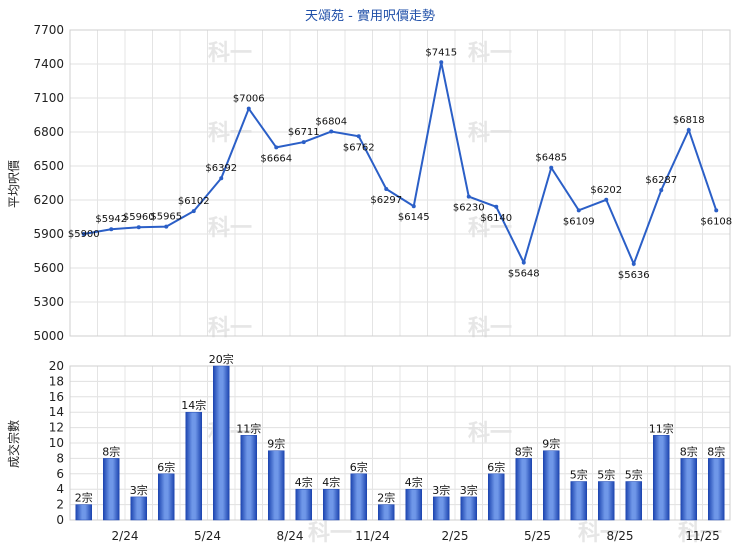  Describe the element at coordinates (634, 275) in the screenshot. I see `price-data-label: $5636` at that location.